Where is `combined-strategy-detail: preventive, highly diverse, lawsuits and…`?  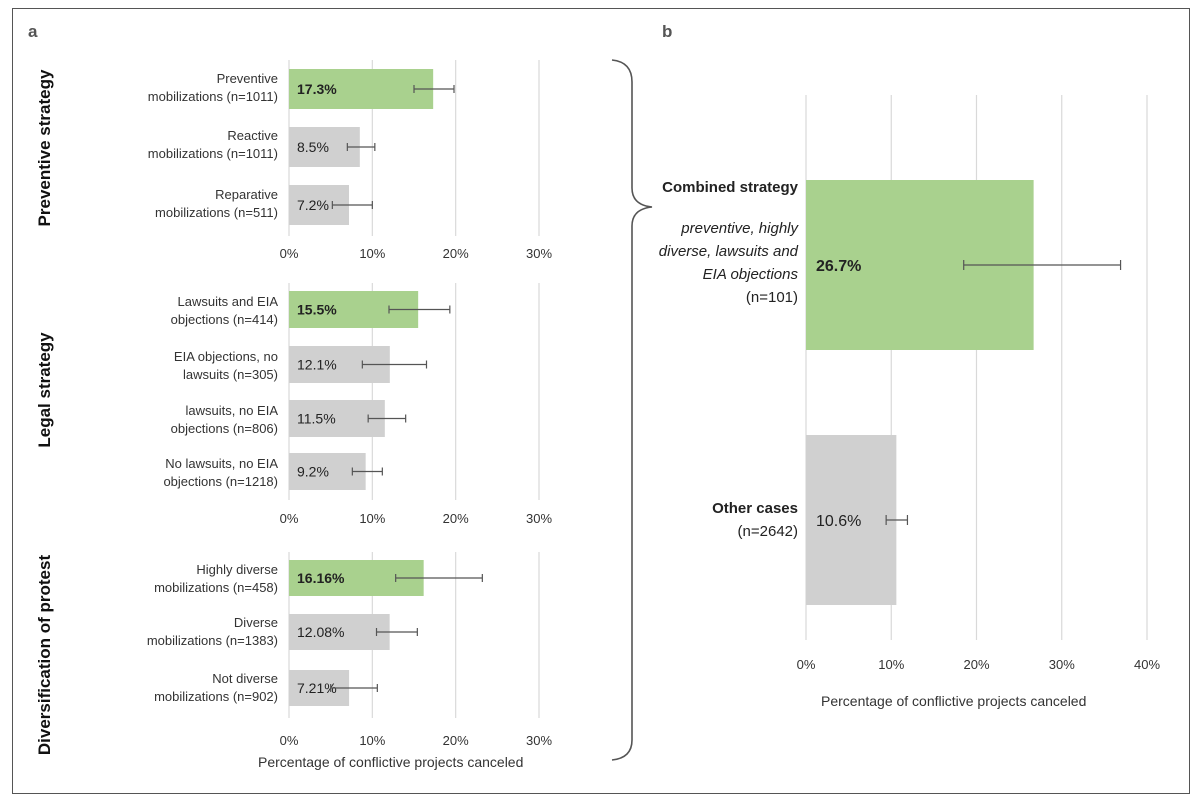 combined-strategy-detail: preventive, highly diverse, lawsuits and… is located at coordinates (728, 251).